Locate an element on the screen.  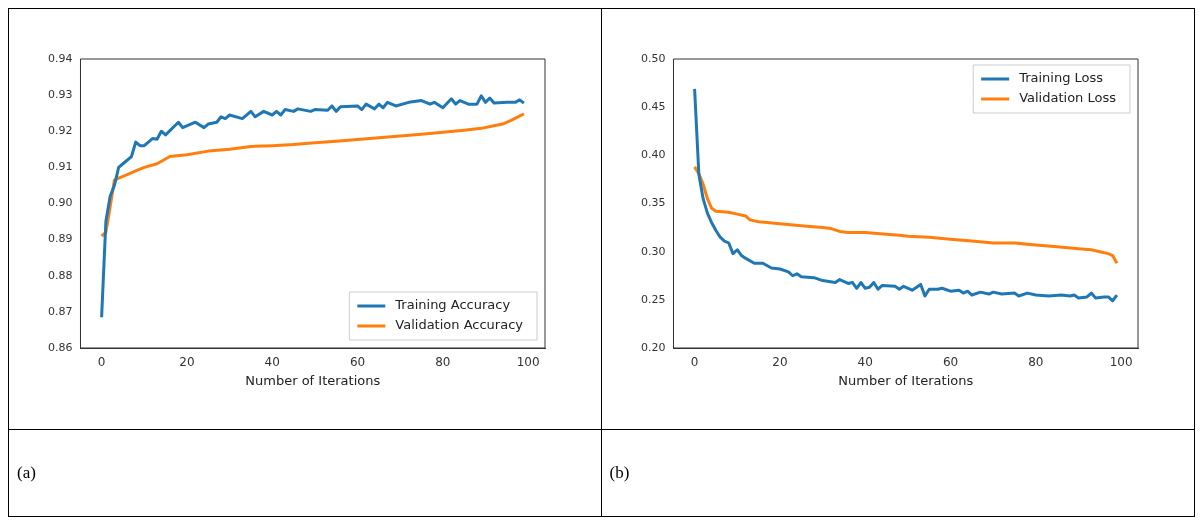
y-tick-label: 0.87 is located at coordinates (60, 311).